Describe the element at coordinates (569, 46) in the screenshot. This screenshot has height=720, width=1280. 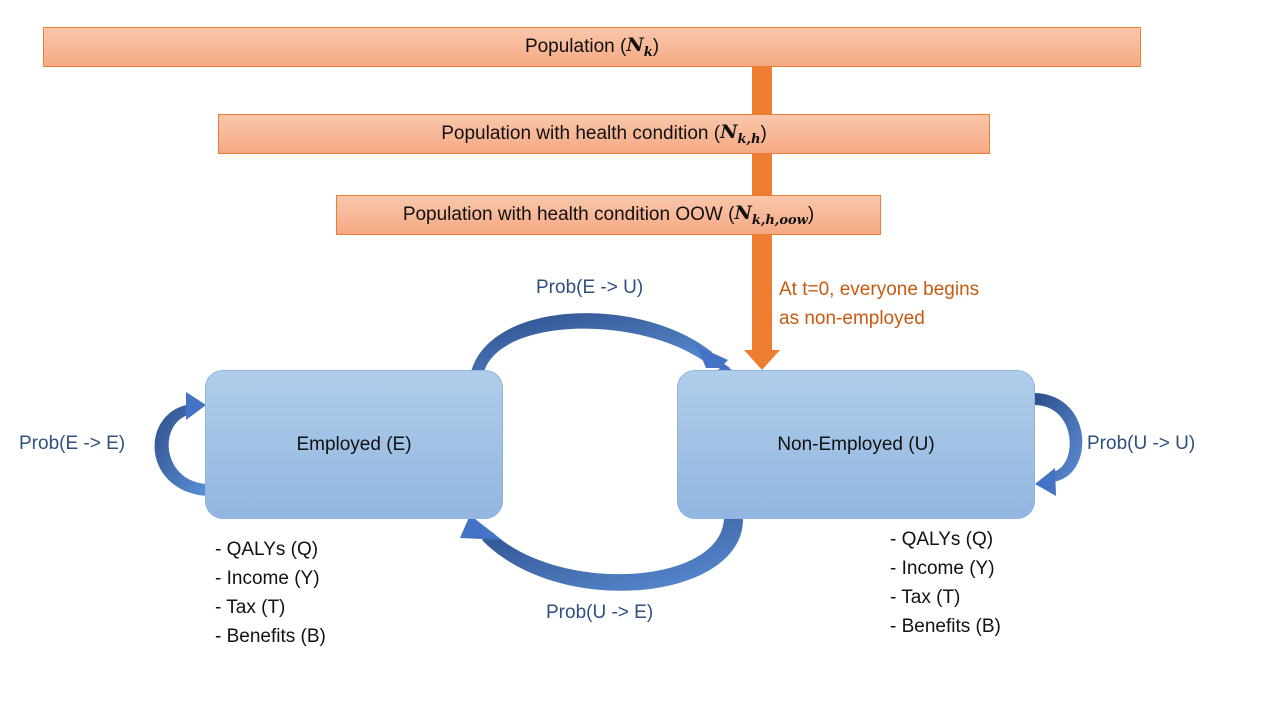
I see `population-label: Population` at that location.